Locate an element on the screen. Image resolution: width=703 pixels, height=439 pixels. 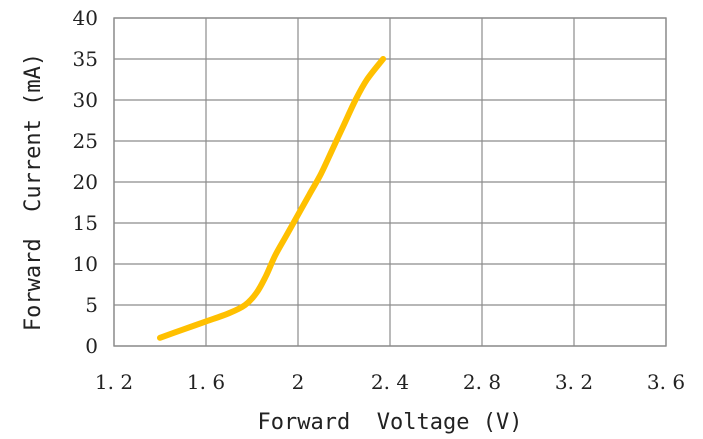
x-axis-ticks: 1. 2 1. 6 2 2. 4 2. 8 3. 2 3. 6 is located at coordinates (390, 382).